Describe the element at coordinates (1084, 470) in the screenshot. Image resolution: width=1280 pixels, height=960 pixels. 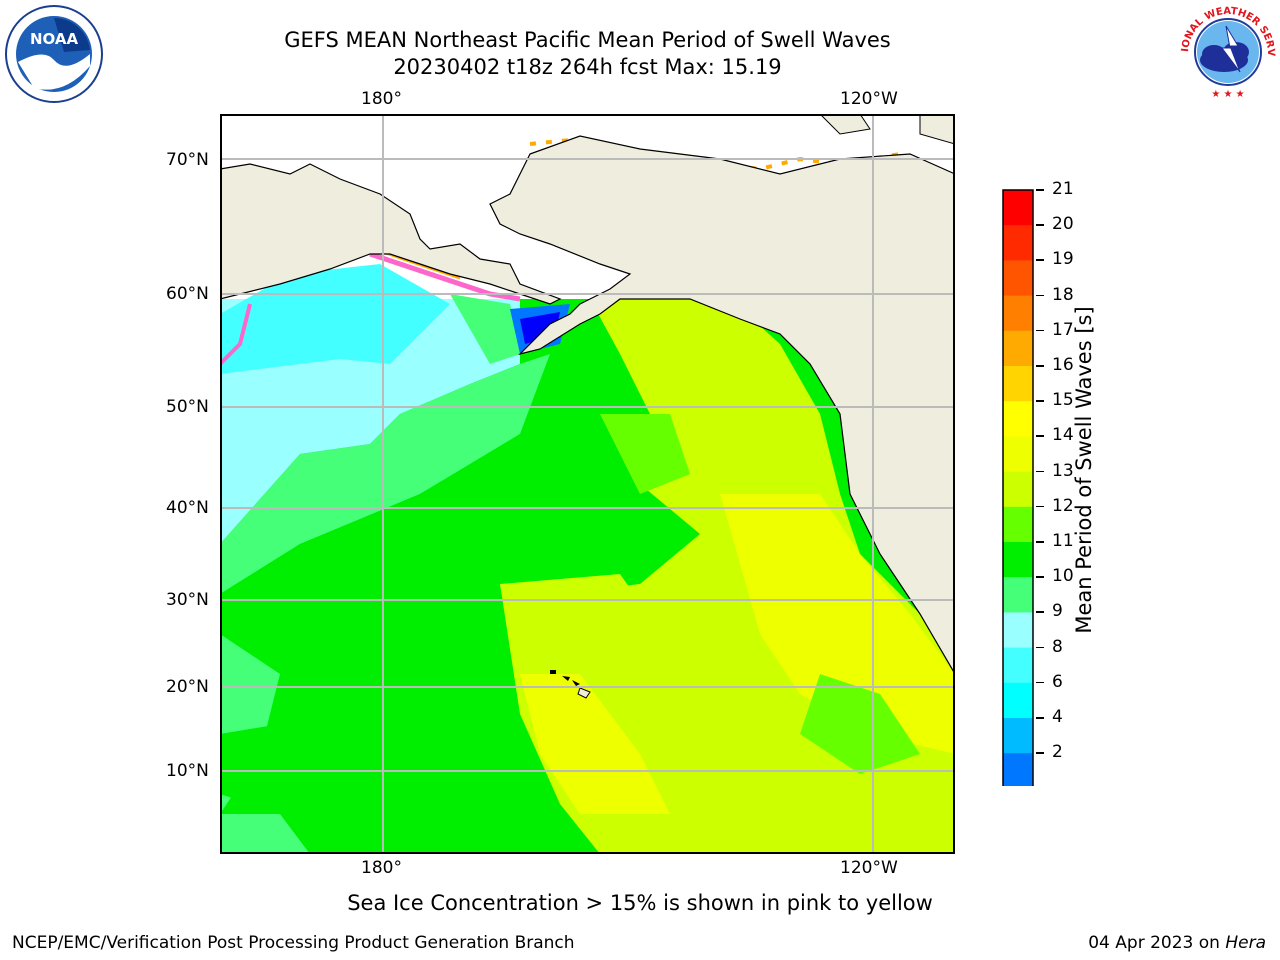
I see `colorbar-label: Mean Period of Swell Waves [s]` at that location.